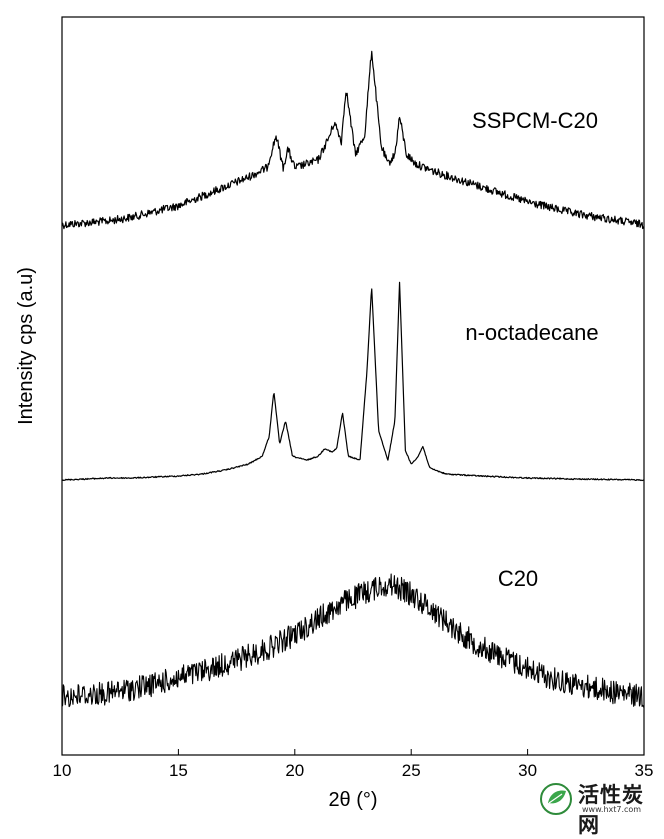 The image size is (664, 839). Describe the element at coordinates (26, 346) in the screenshot. I see `y-axis-label: Intensity cps (a.u)` at that location.